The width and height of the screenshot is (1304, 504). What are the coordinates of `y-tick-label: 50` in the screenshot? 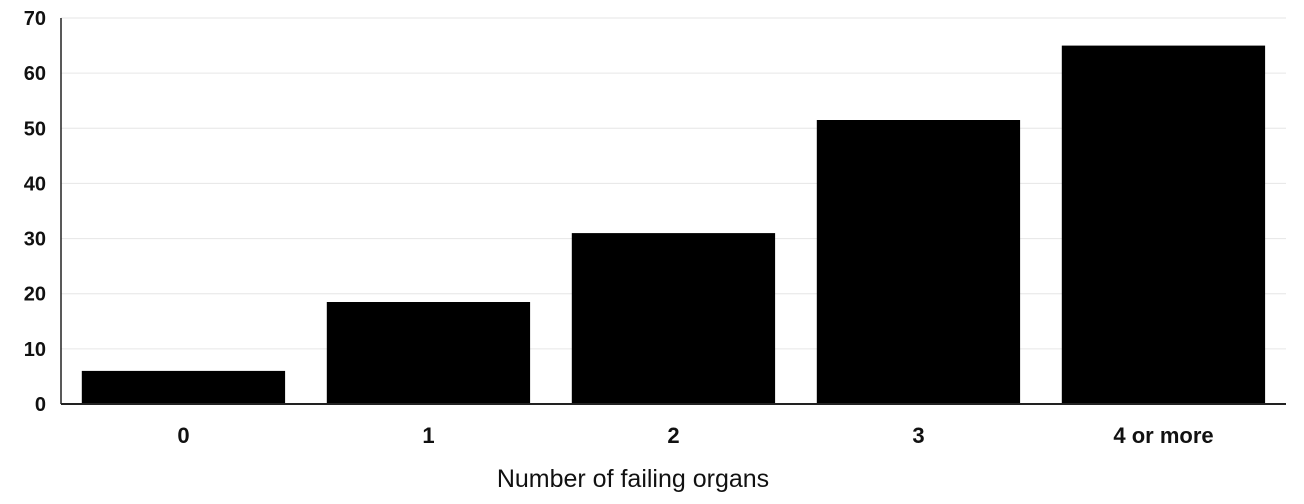 It's located at (35, 129).